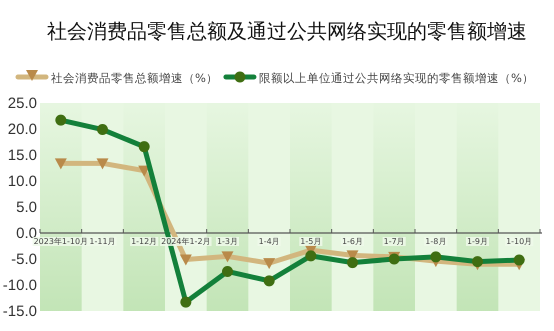 This screenshot has height=331, width=554. Describe the element at coordinates (22, 103) in the screenshot. I see `y-tick-label: 25.0` at that location.